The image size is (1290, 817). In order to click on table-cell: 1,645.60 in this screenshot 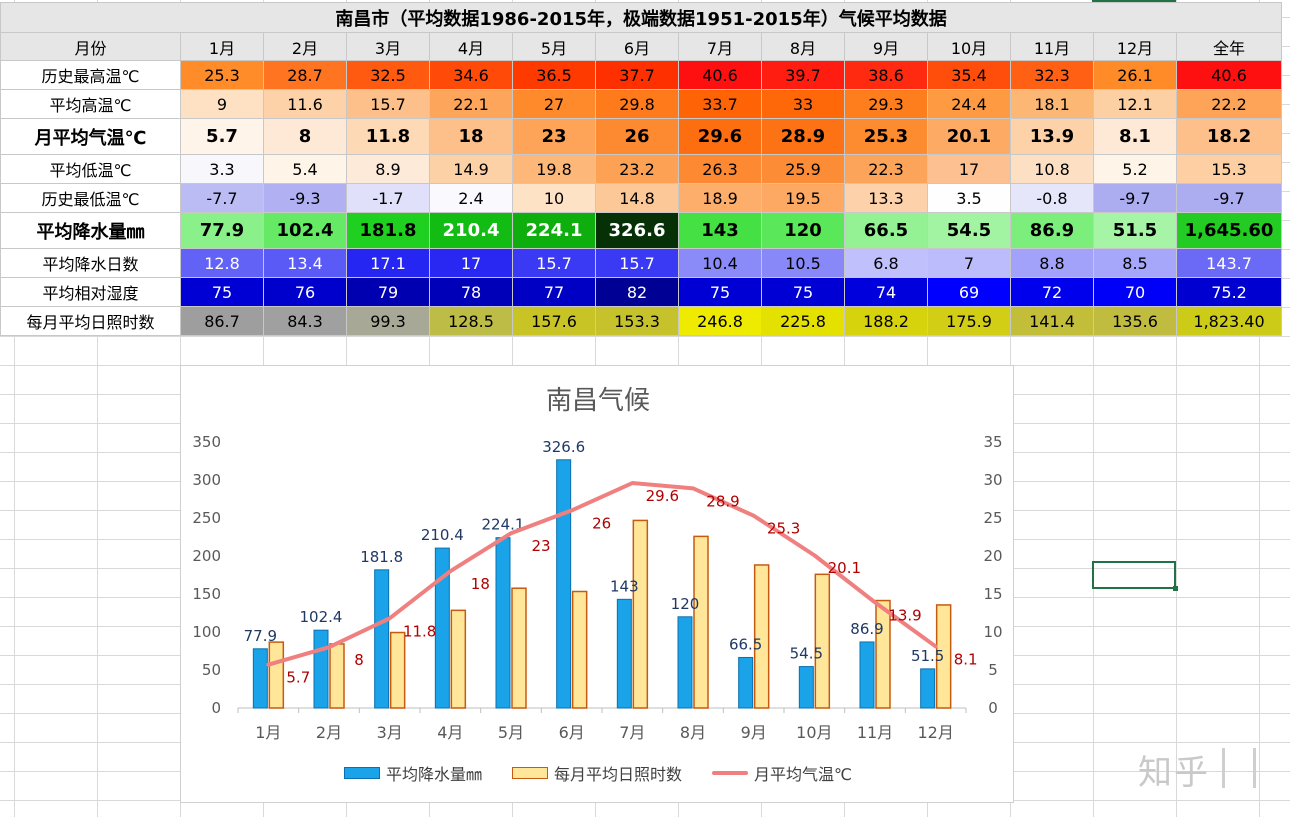, I will do `click(1229, 230)`.